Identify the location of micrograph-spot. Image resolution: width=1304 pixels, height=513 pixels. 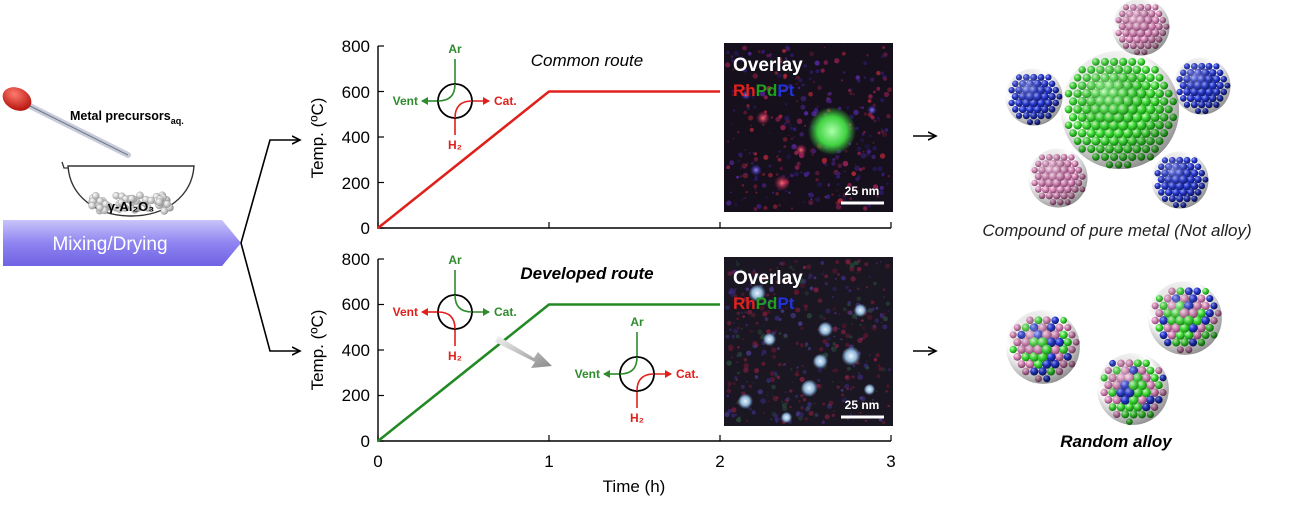
(801, 150).